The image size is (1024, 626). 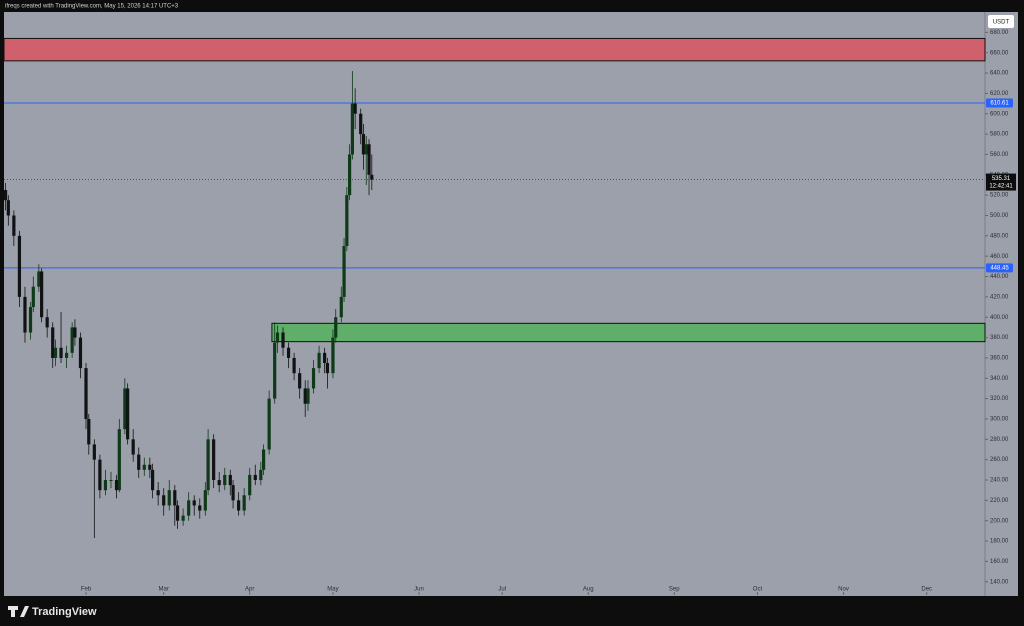 I want to click on y-tick-label: 300.00, so click(x=999, y=420).